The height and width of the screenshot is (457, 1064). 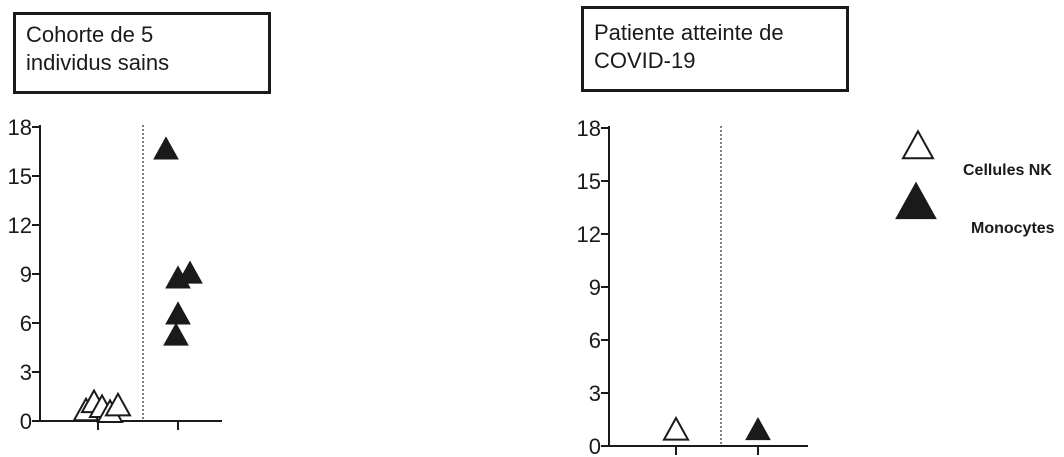 I want to click on right-title-line-1: Patiente atteinte de, so click(x=689, y=32).